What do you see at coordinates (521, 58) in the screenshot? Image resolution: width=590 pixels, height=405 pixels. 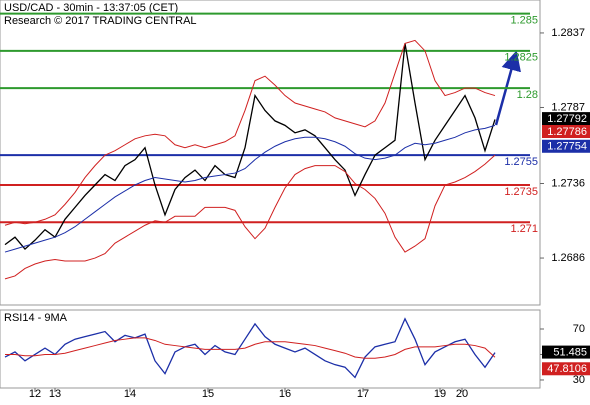 I see `level-label: 1.2825` at bounding box center [521, 58].